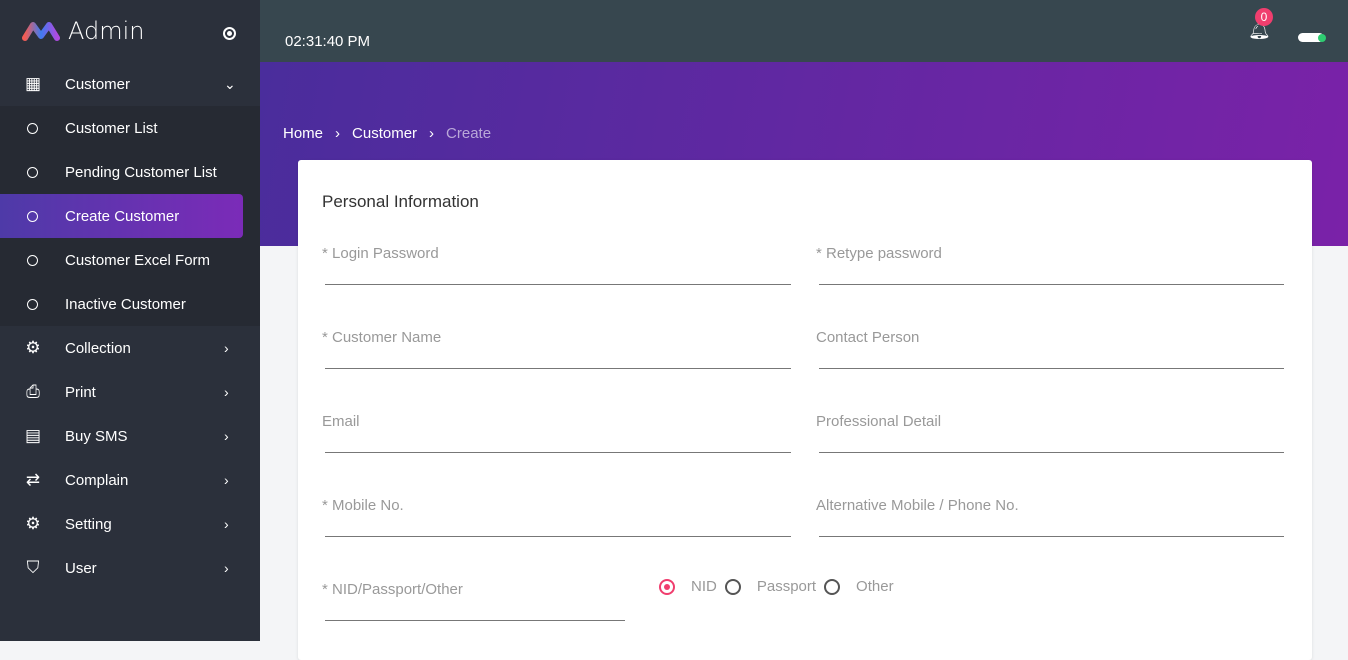 This screenshot has height=660, width=1348. What do you see at coordinates (382, 337) in the screenshot?
I see `field-label: * Customer Name` at bounding box center [382, 337].